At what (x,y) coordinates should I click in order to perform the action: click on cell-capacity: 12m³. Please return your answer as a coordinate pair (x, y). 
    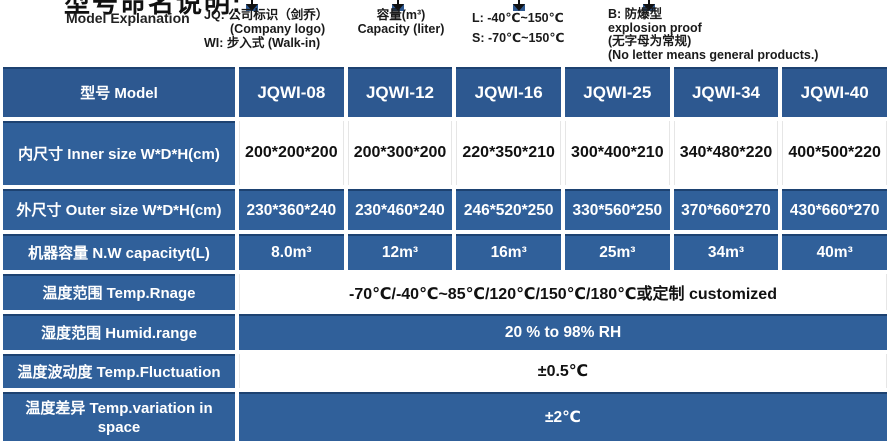
    Looking at the image, I should click on (400, 252).